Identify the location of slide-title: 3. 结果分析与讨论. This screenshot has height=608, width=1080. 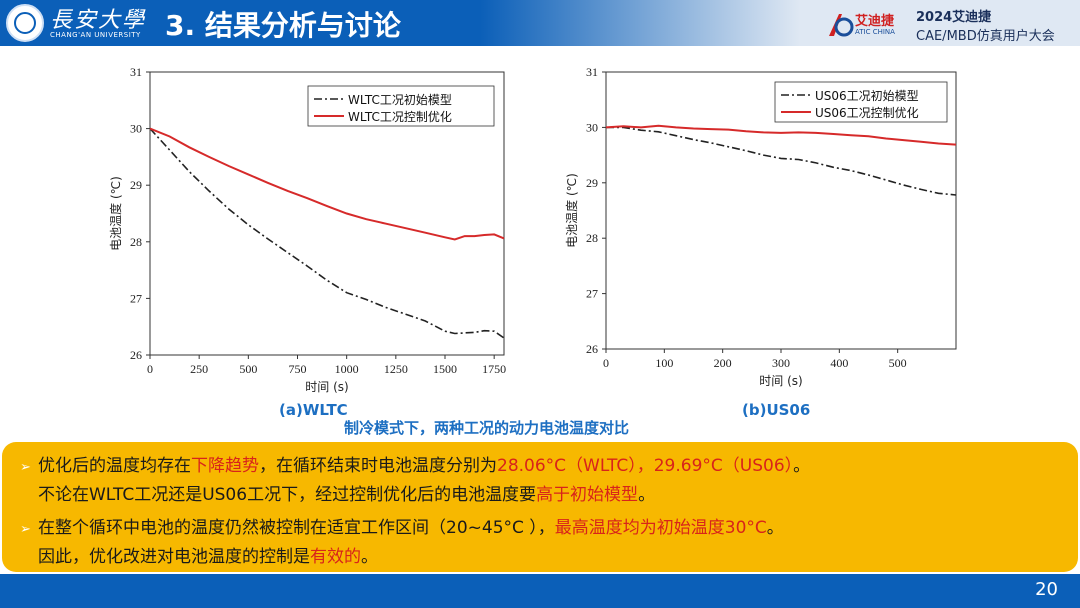
(283, 25).